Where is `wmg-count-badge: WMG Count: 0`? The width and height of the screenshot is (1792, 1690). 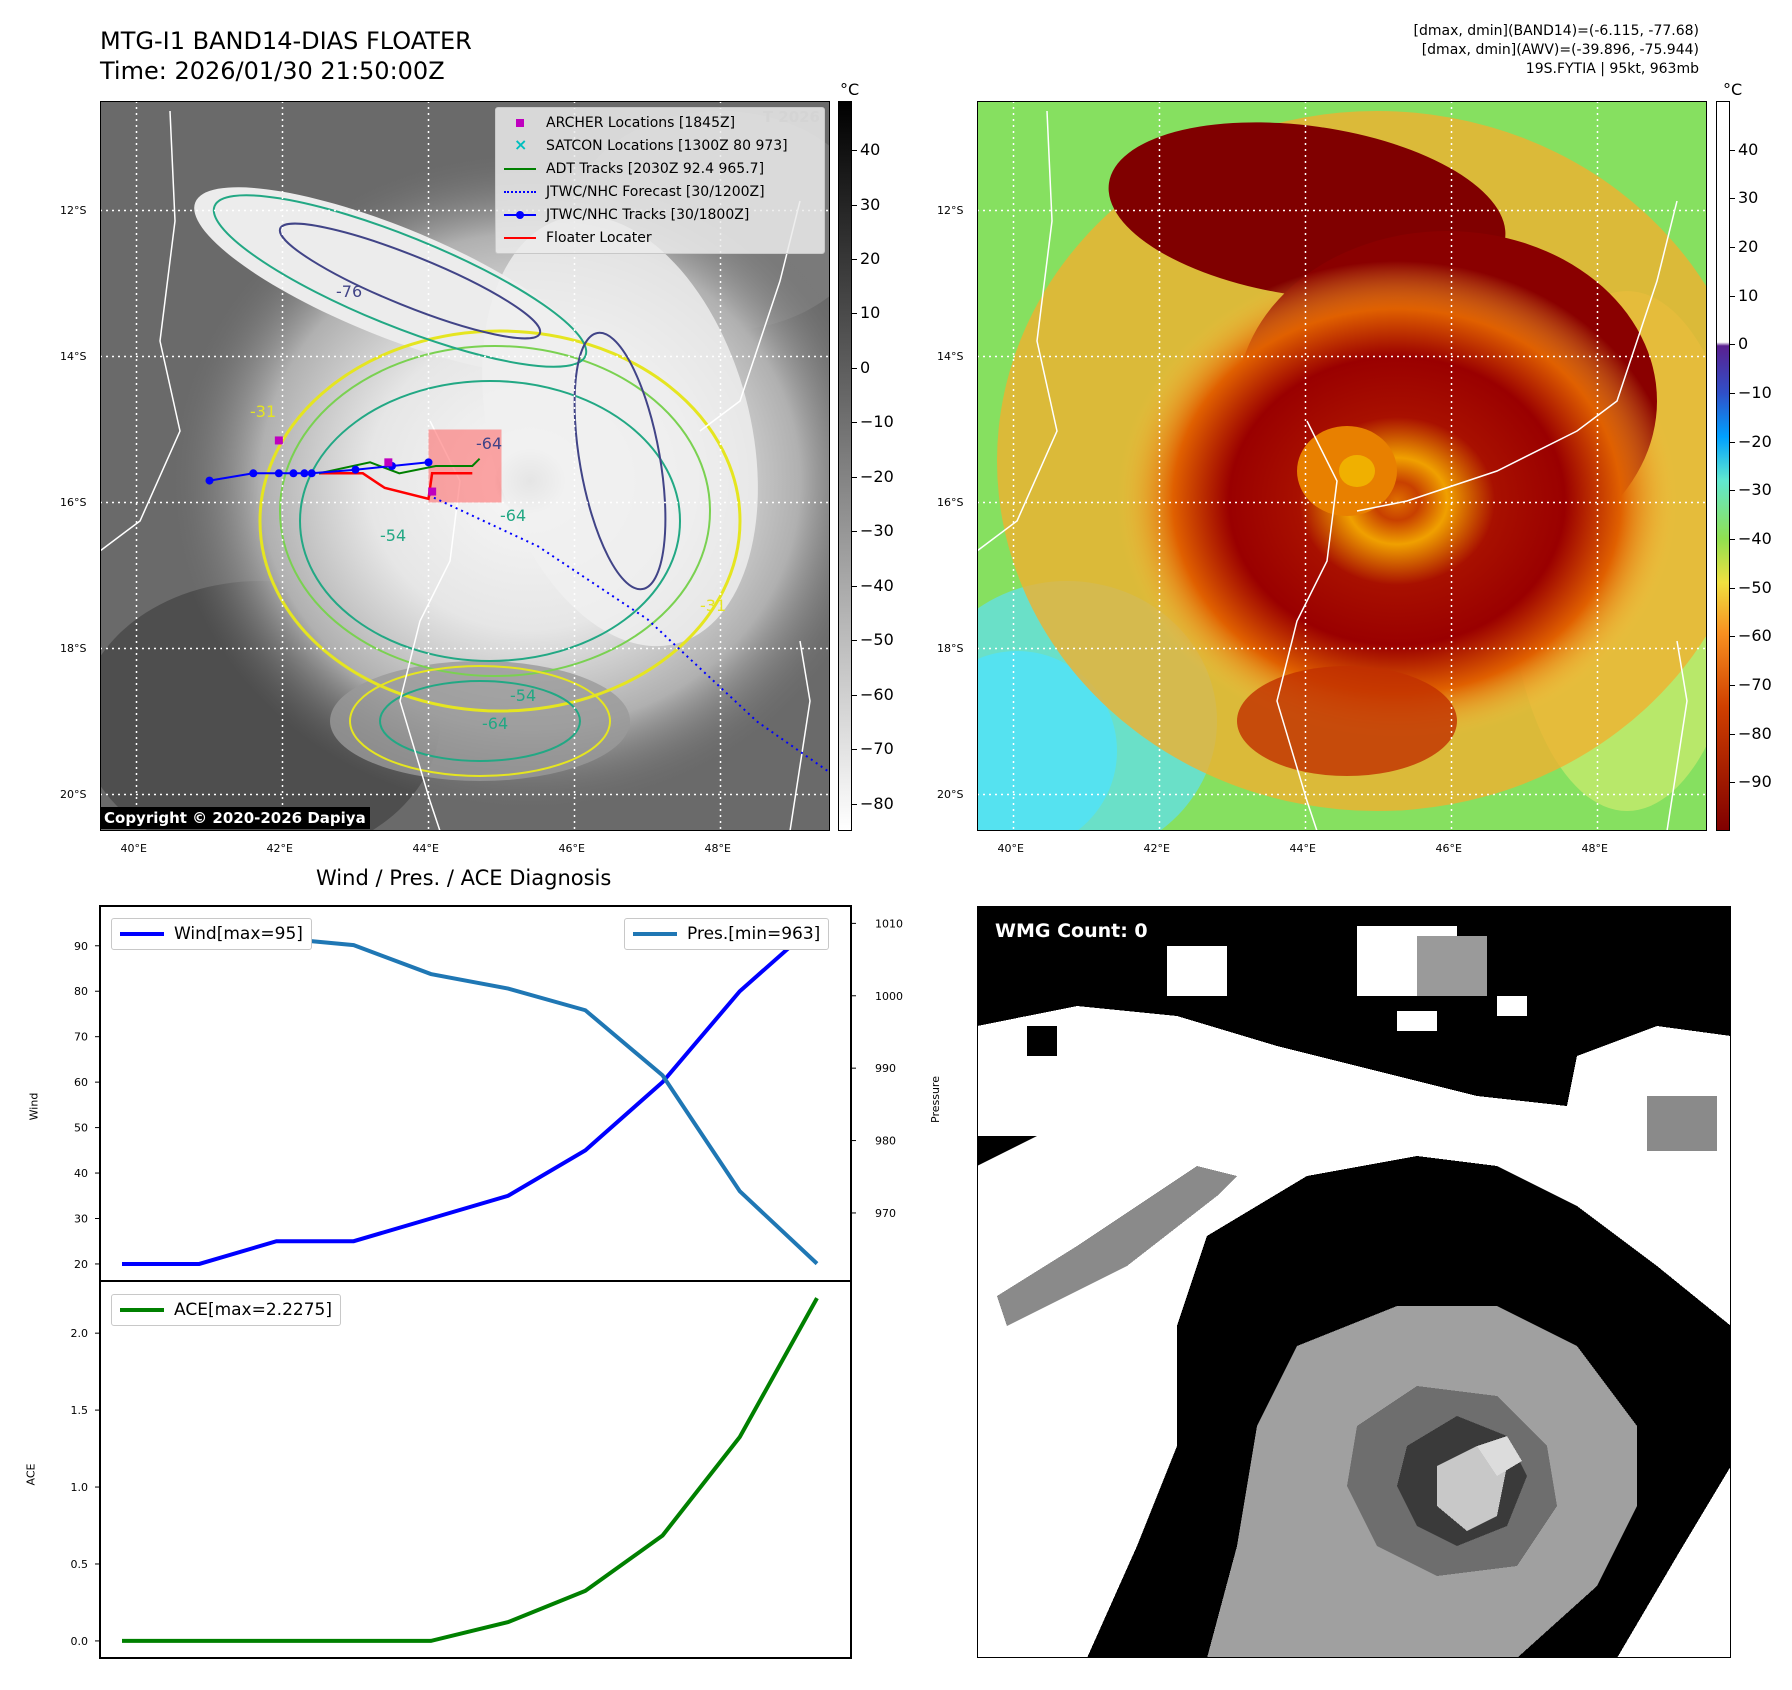
wmg-count-badge: WMG Count: 0 is located at coordinates (1071, 931).